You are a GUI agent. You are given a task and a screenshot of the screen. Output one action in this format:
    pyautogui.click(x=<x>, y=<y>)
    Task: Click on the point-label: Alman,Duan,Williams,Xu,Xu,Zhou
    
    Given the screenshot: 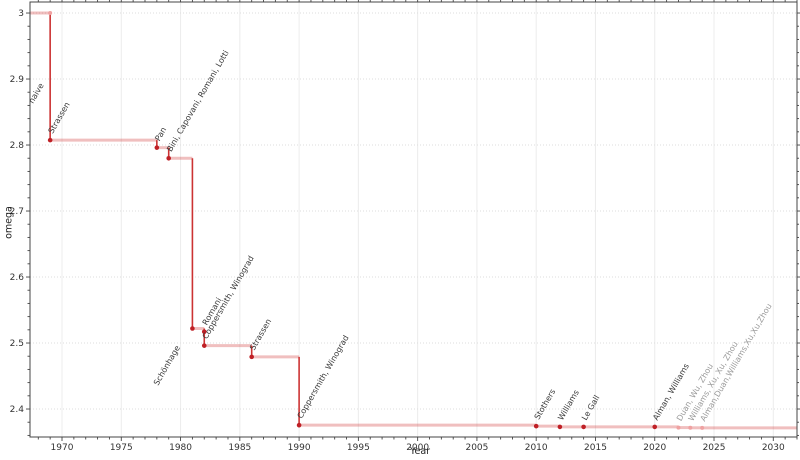 What is the action you would take?
    pyautogui.click(x=736, y=362)
    